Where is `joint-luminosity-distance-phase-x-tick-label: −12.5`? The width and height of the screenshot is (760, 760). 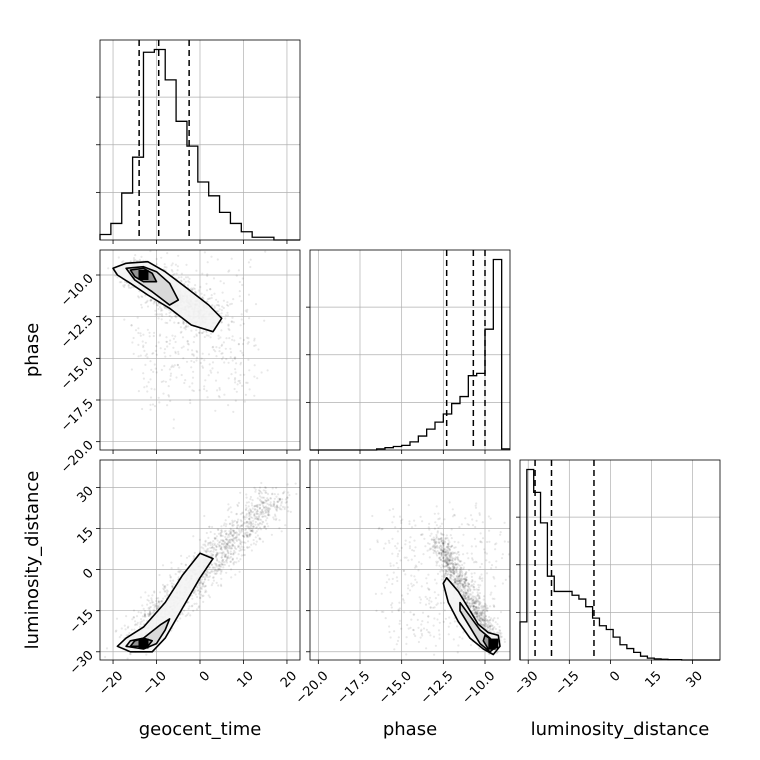
joint-luminosity-distance-phase-x-tick-label: −12.5 is located at coordinates (437, 688).